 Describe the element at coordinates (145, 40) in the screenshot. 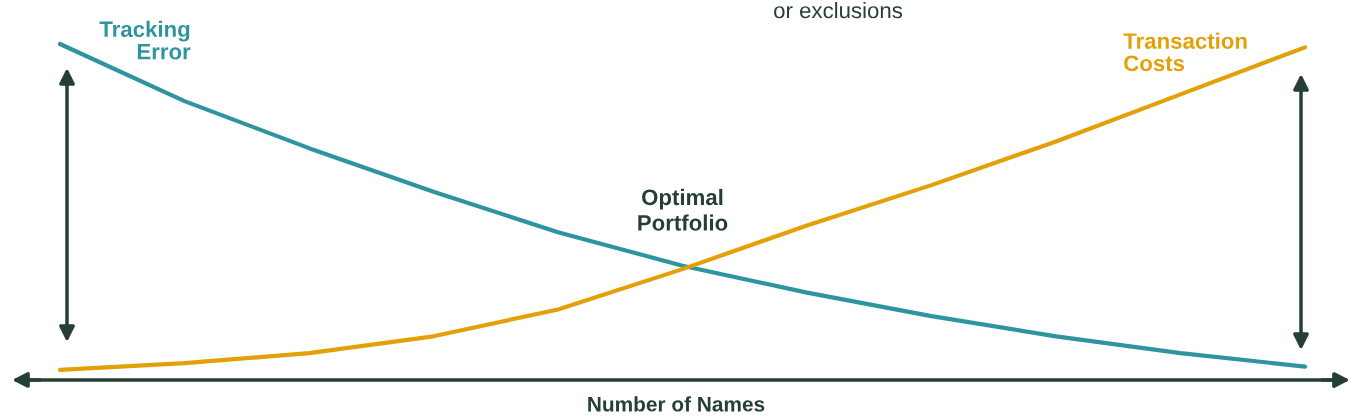

I see `series-label: Tracking Error` at that location.